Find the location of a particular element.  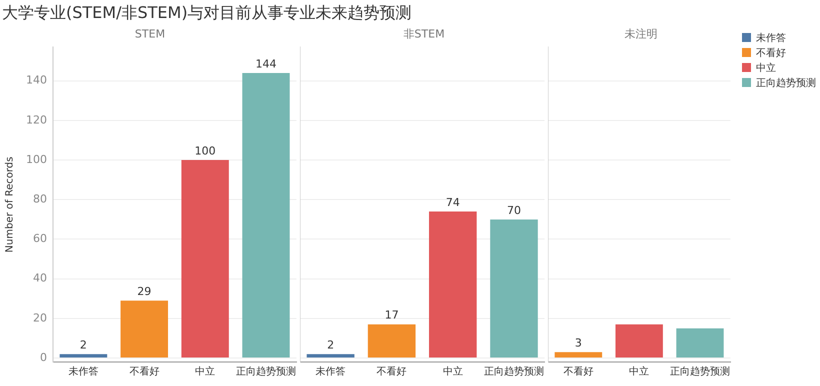

data-label: 144 is located at coordinates (266, 63).